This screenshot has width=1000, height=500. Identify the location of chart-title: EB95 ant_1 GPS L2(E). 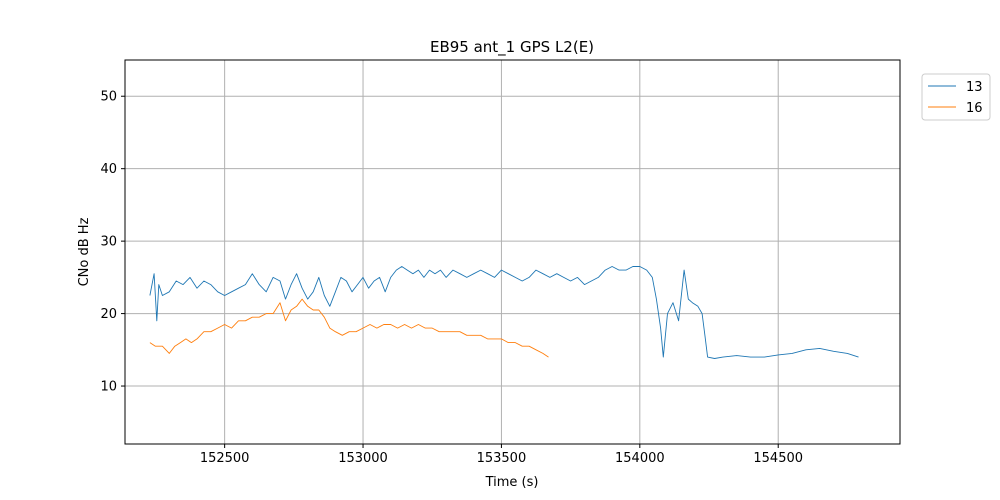
(512, 47).